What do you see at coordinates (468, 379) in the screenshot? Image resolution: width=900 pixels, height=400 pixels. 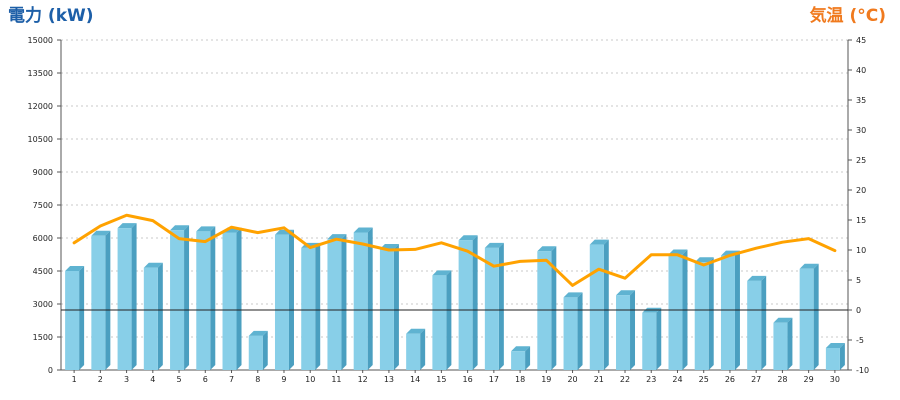 I see `x-tick-label: 16` at bounding box center [468, 379].